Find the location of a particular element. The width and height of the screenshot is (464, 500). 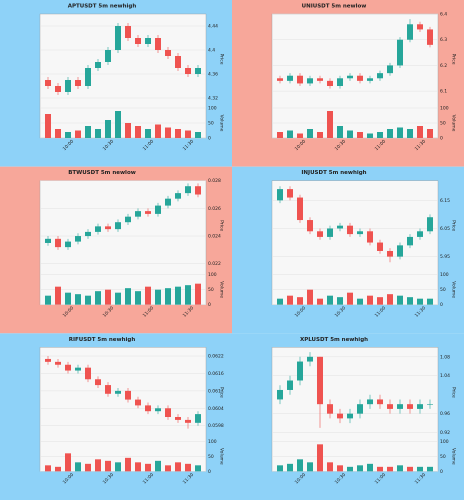

y-tick-label: 6.2 is located at coordinates (443, 66).